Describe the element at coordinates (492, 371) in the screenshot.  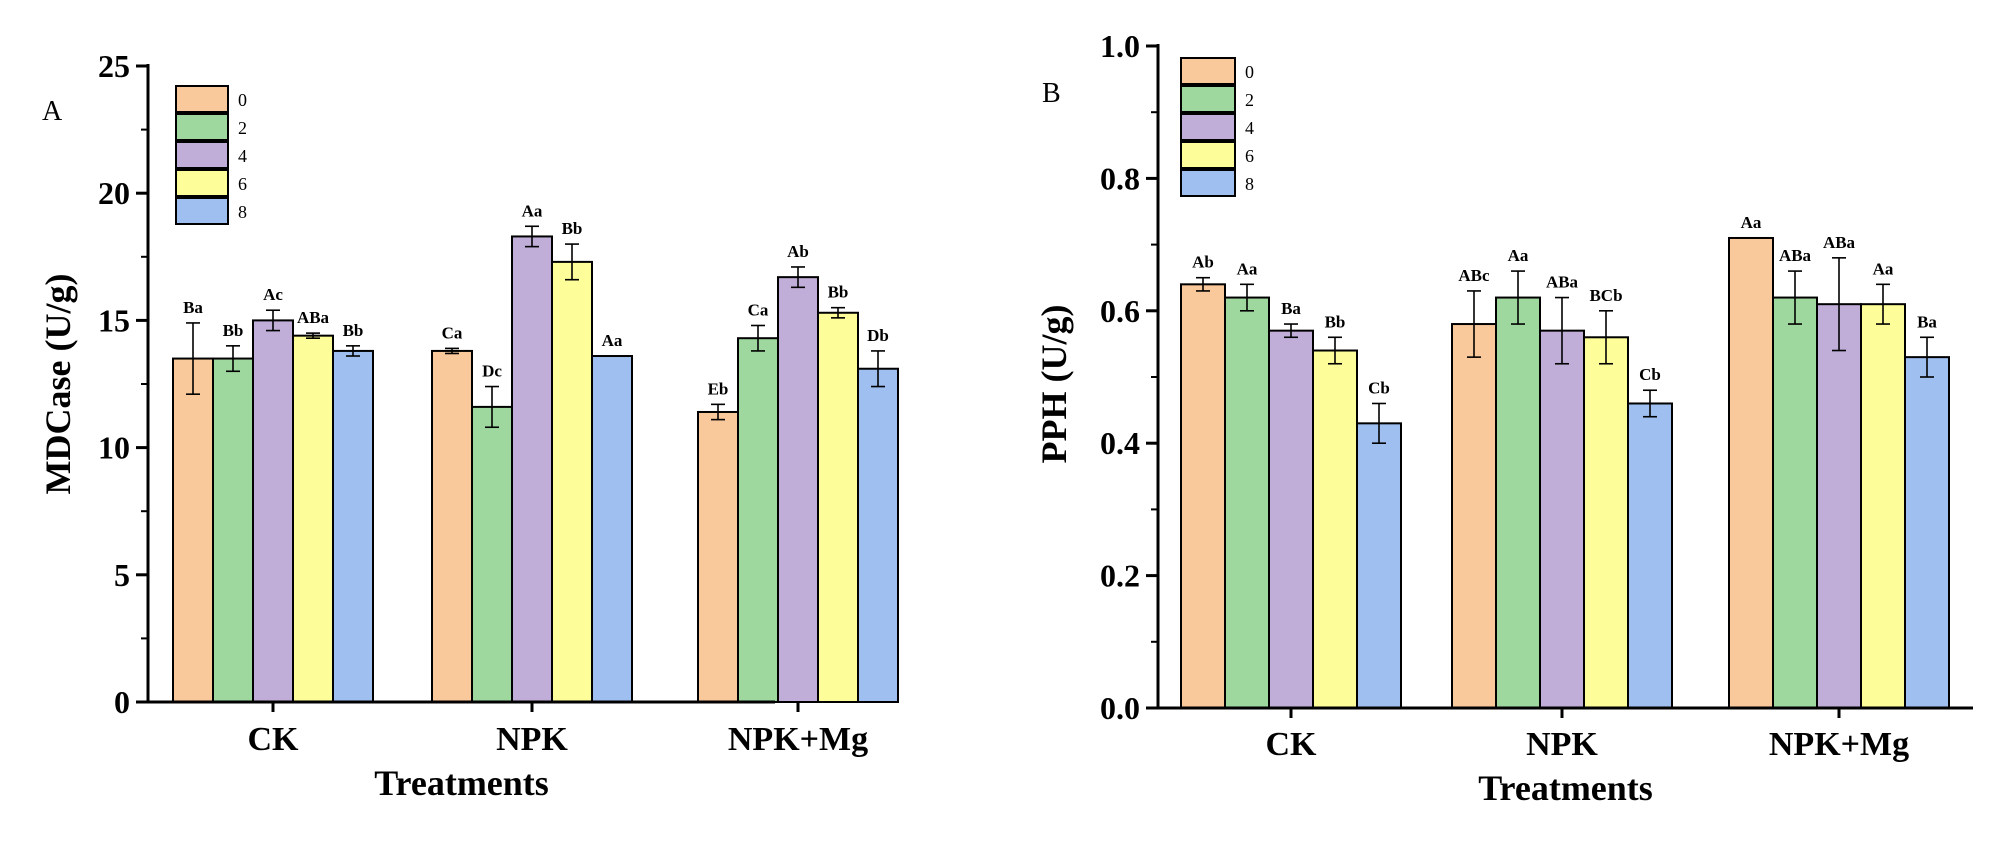
I see `significance-label: Dc` at that location.